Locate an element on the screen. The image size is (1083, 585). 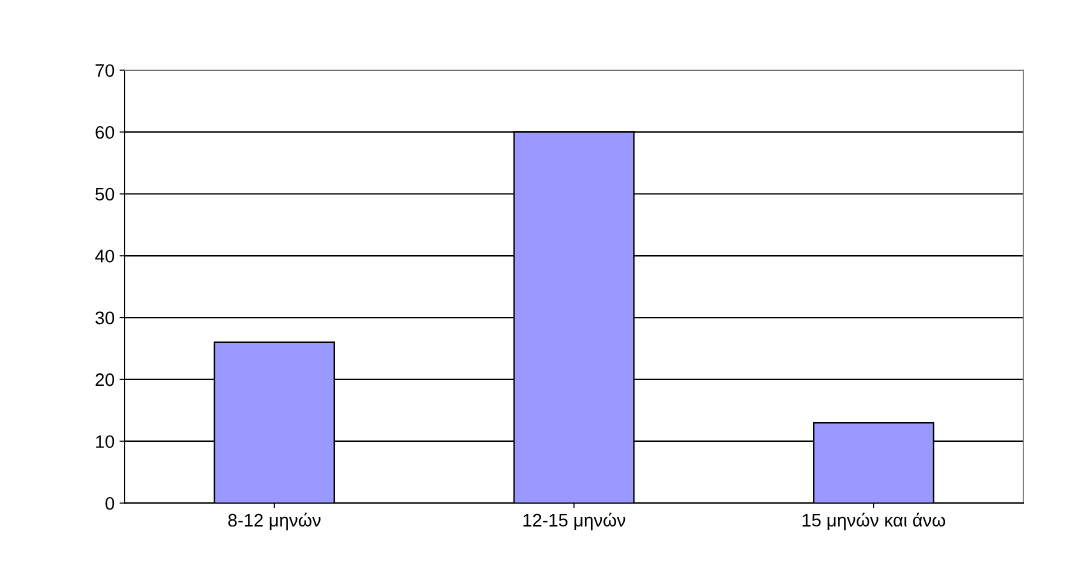
y-tick-label: 40 is located at coordinates (105, 256).